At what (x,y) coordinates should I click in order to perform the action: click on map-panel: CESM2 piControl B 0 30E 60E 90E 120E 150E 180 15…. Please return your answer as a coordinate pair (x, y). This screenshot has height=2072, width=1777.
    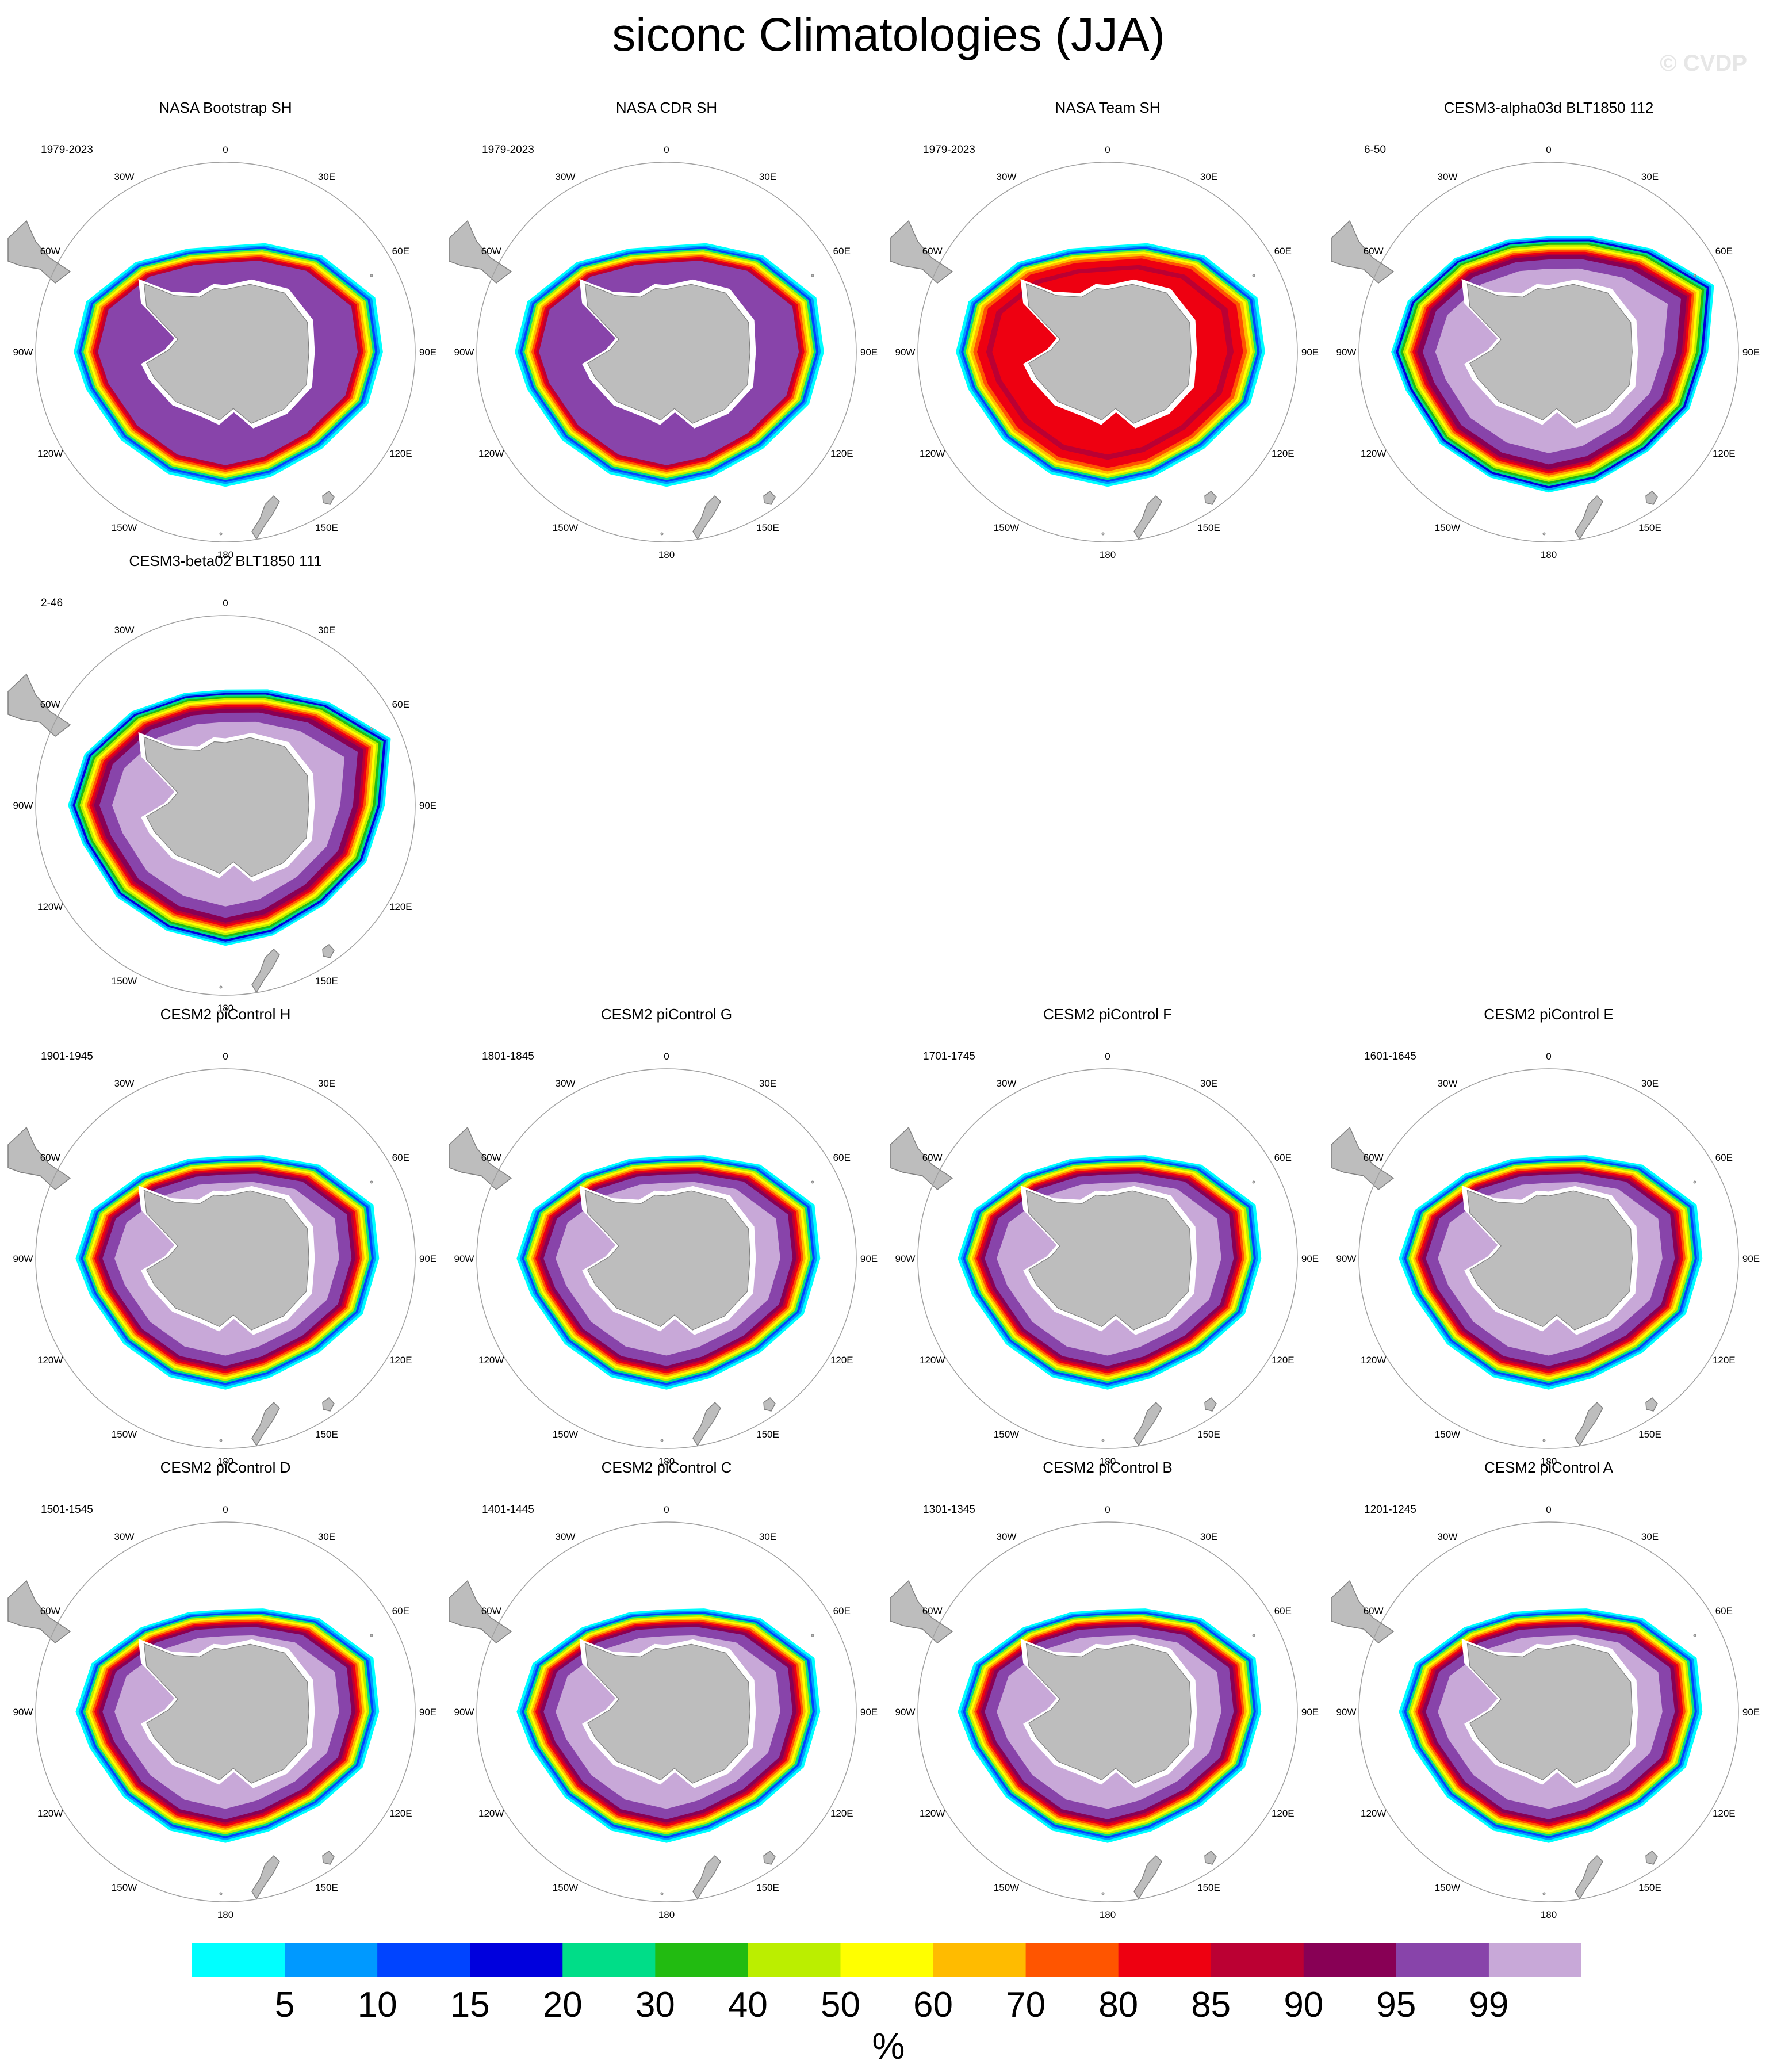
    Looking at the image, I should click on (1108, 1690).